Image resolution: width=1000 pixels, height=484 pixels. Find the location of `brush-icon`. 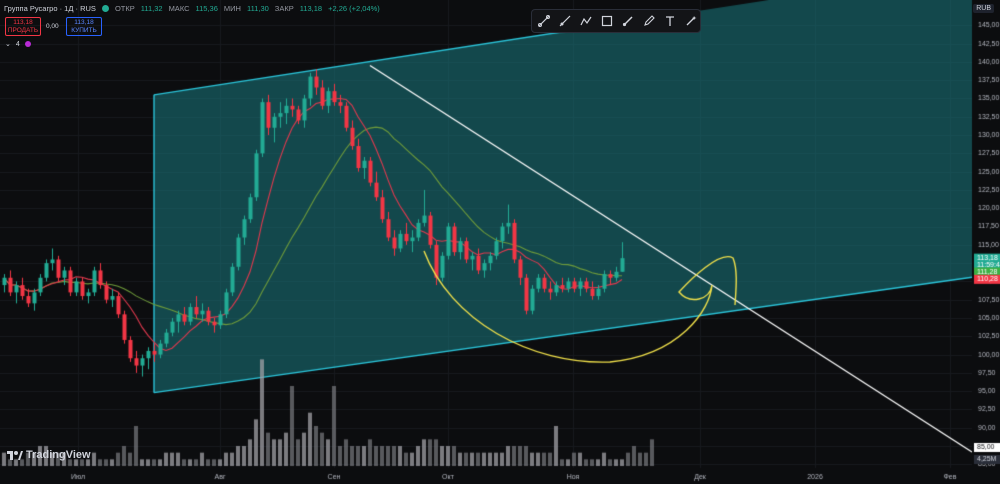

brush-icon is located at coordinates (628, 21).